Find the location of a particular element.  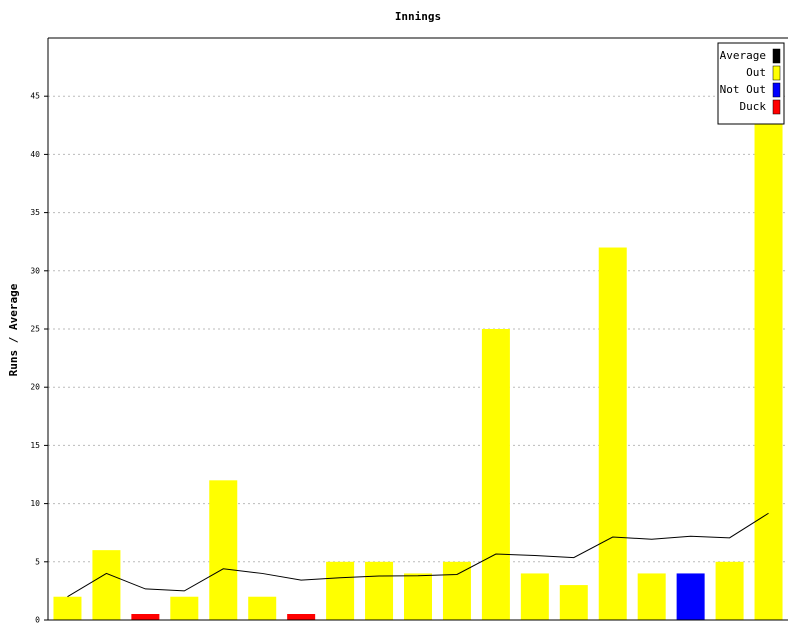

y-tick-label: 35 is located at coordinates (35, 212).